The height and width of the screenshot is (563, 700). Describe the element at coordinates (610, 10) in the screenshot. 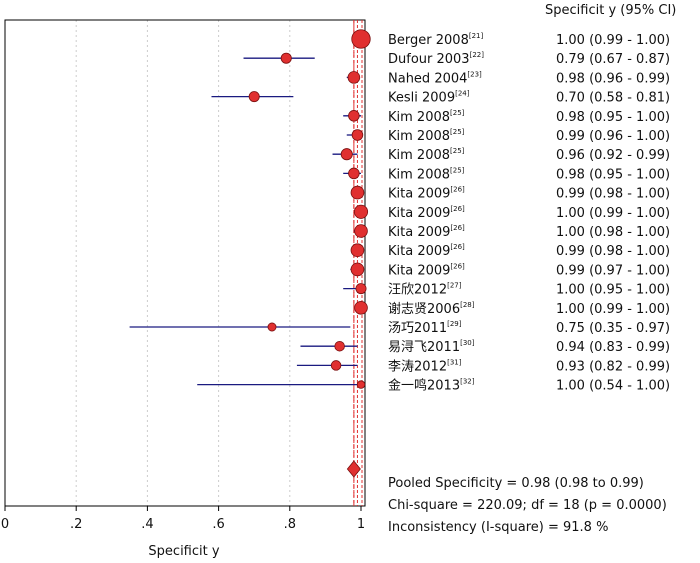

I see `column-header: Specificit y (95% CI)` at that location.